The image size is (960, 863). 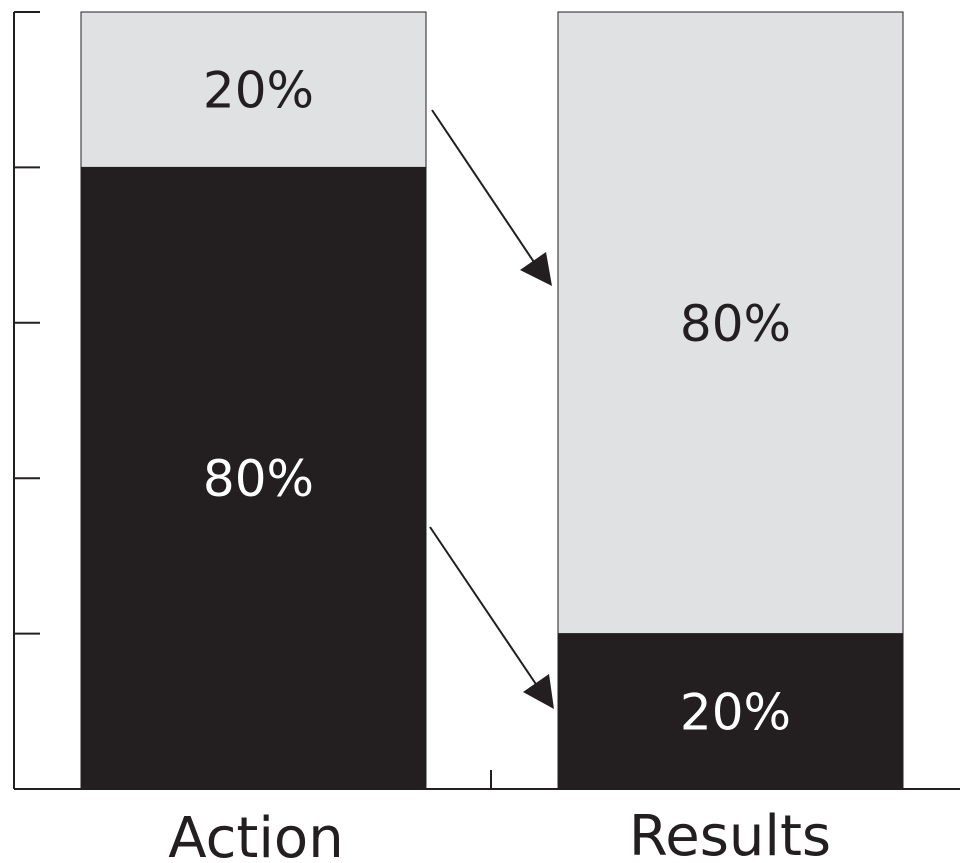 I want to click on data-label-results-0: 20%, so click(x=735, y=712).